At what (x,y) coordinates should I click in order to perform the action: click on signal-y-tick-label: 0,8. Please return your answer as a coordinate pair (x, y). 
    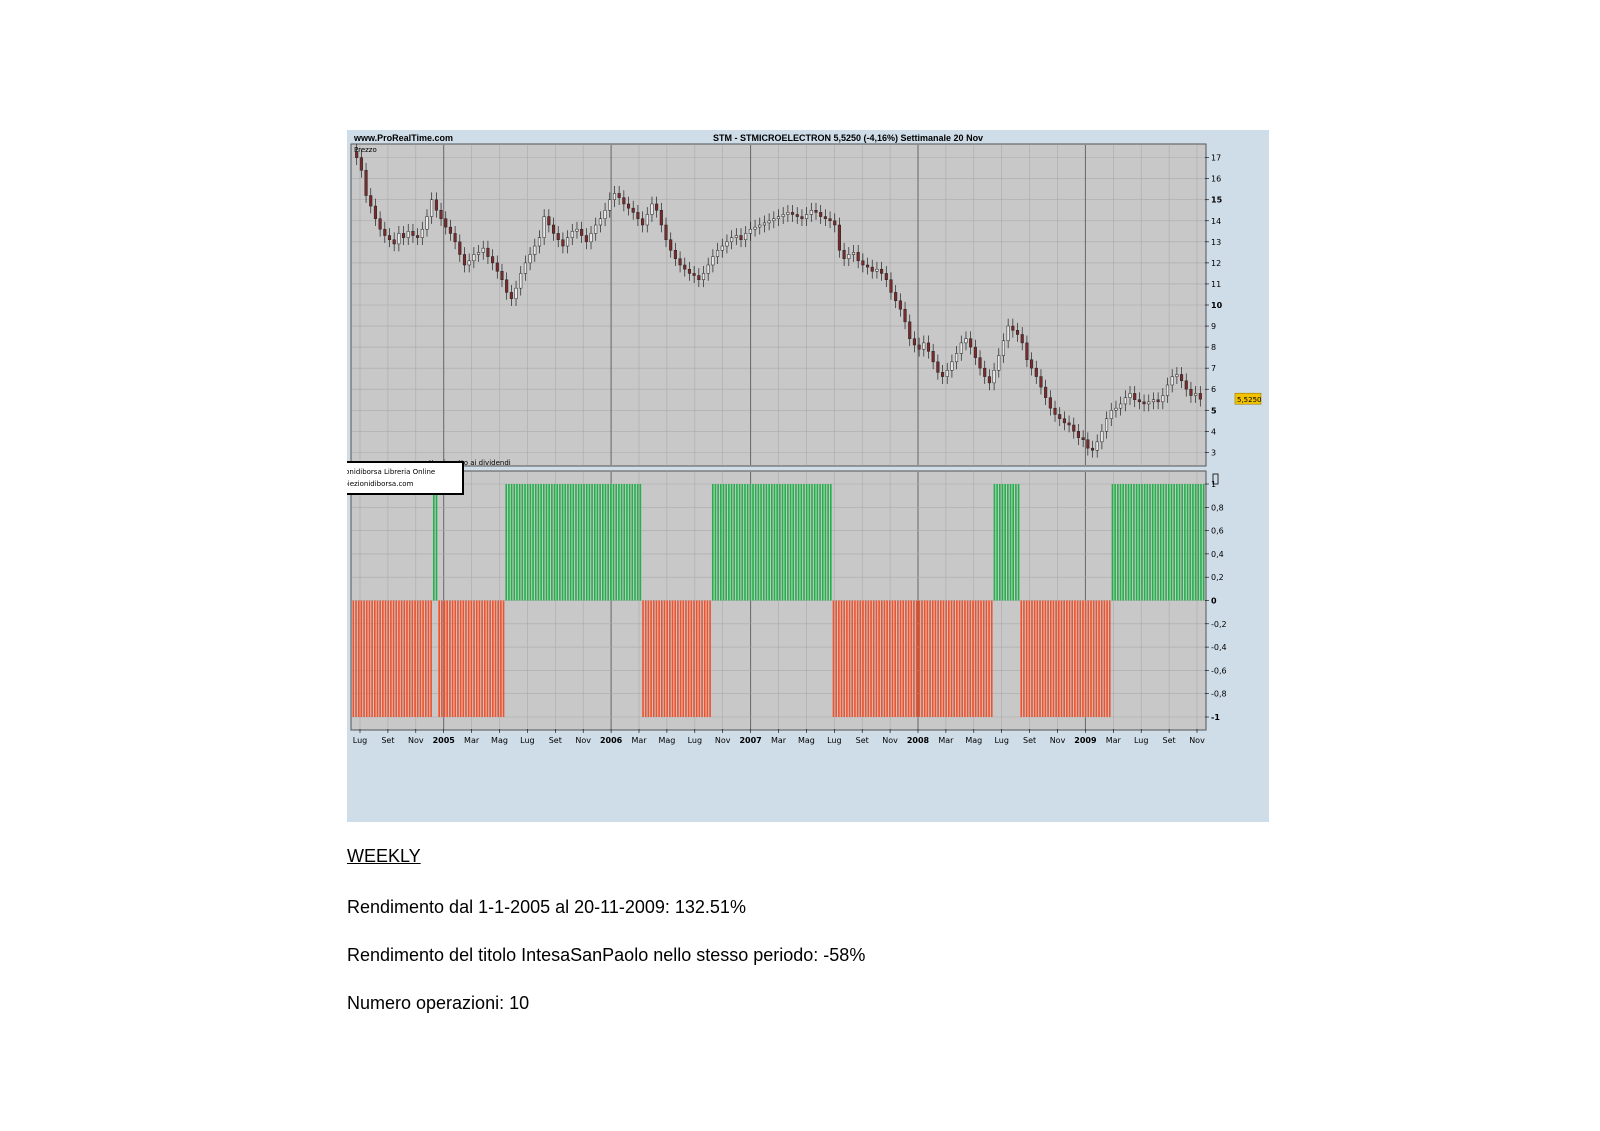
    Looking at the image, I should click on (1217, 507).